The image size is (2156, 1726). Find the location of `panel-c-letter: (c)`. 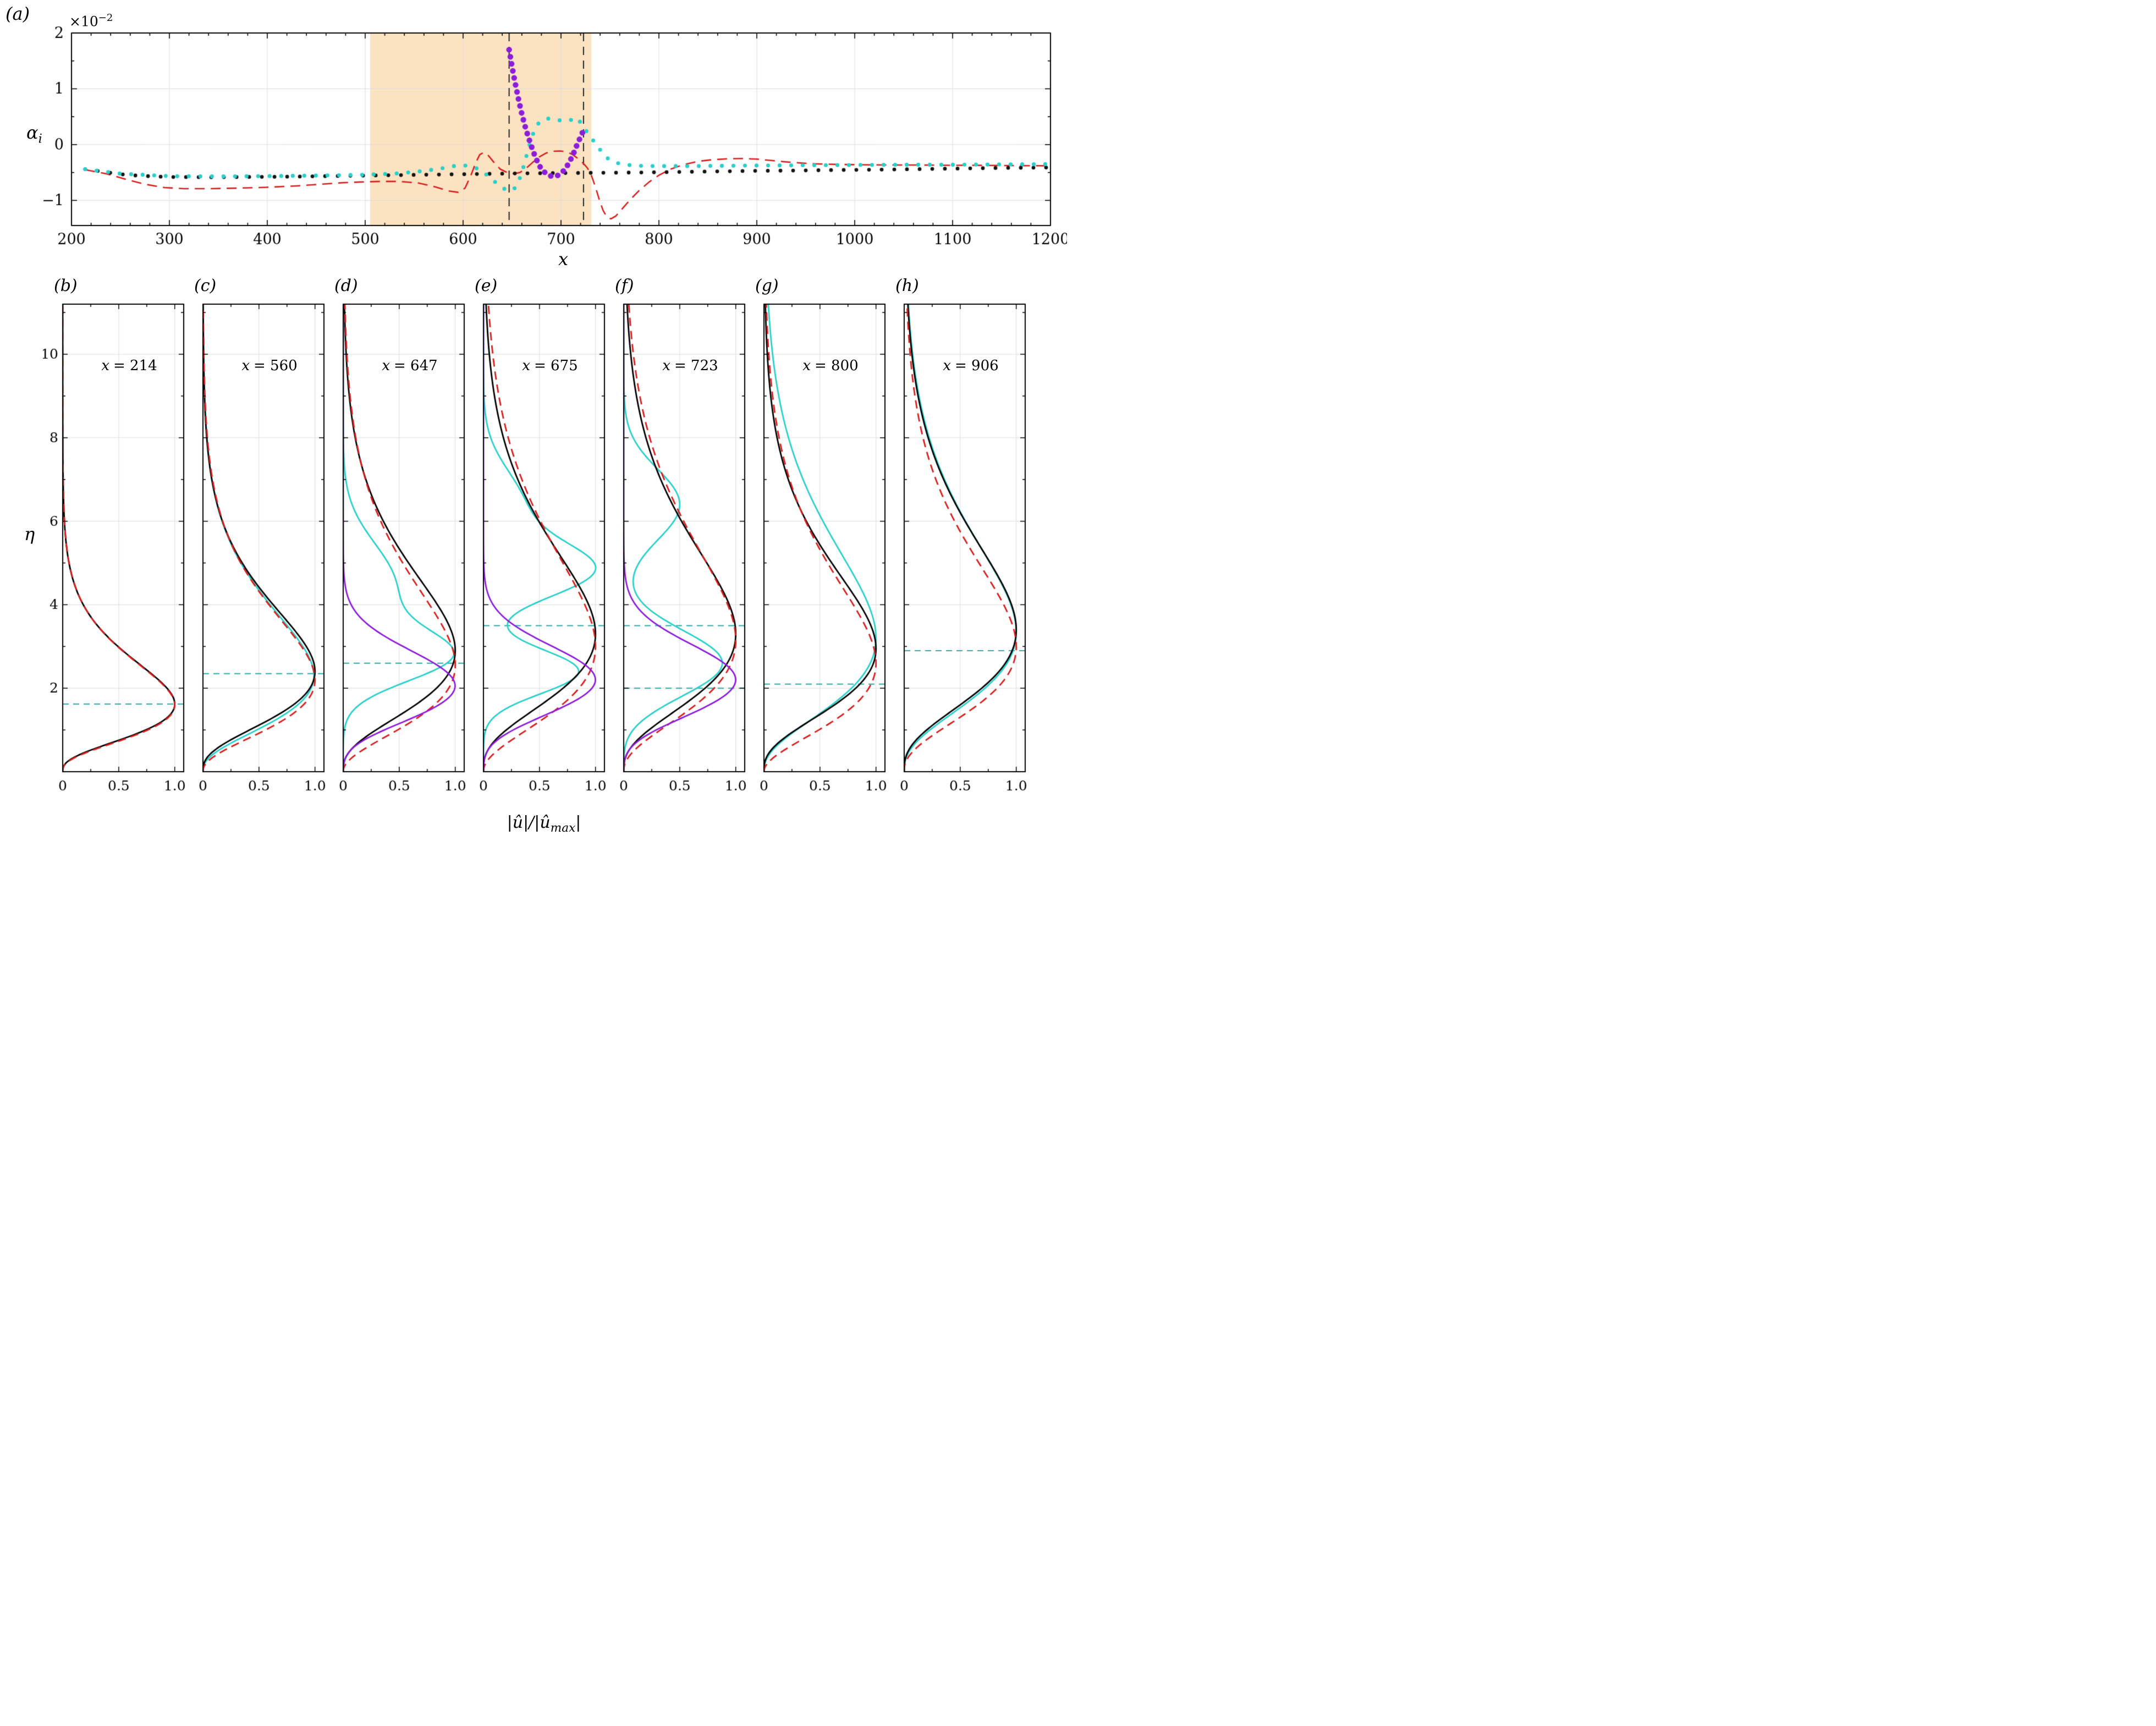

panel-c-letter: (c) is located at coordinates (205, 285).